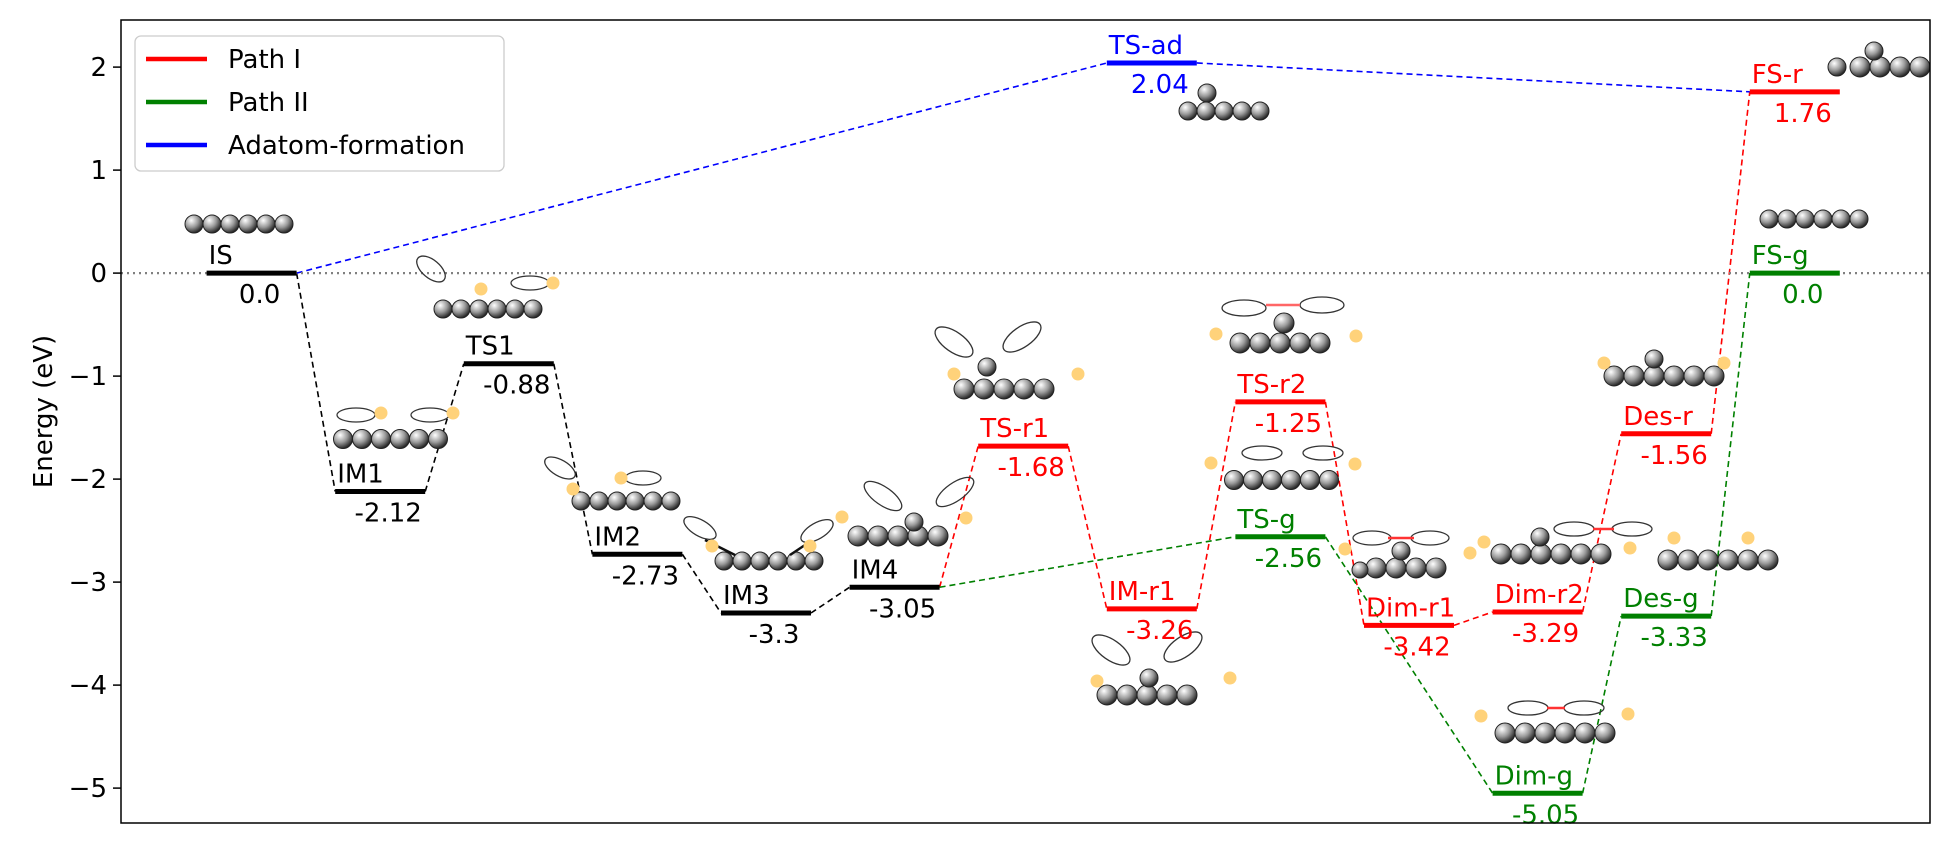 This screenshot has height=841, width=1949. What do you see at coordinates (1014, 429) in the screenshot?
I see `label-TSr1: TS-r1` at bounding box center [1014, 429].